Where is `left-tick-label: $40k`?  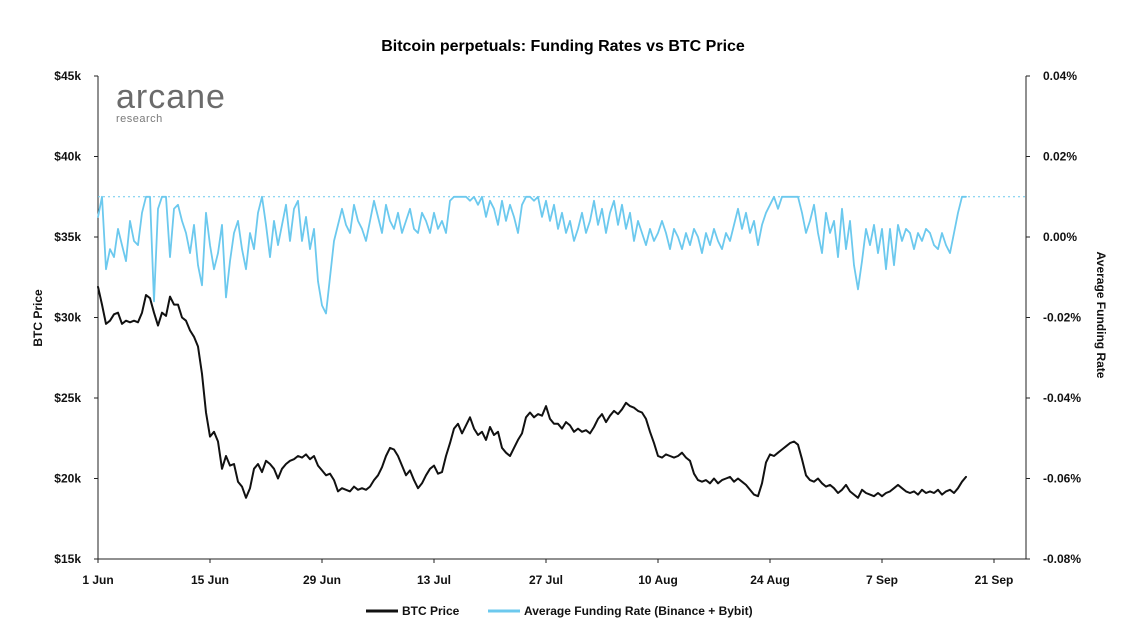
left-tick-label: $40k is located at coordinates (67, 157).